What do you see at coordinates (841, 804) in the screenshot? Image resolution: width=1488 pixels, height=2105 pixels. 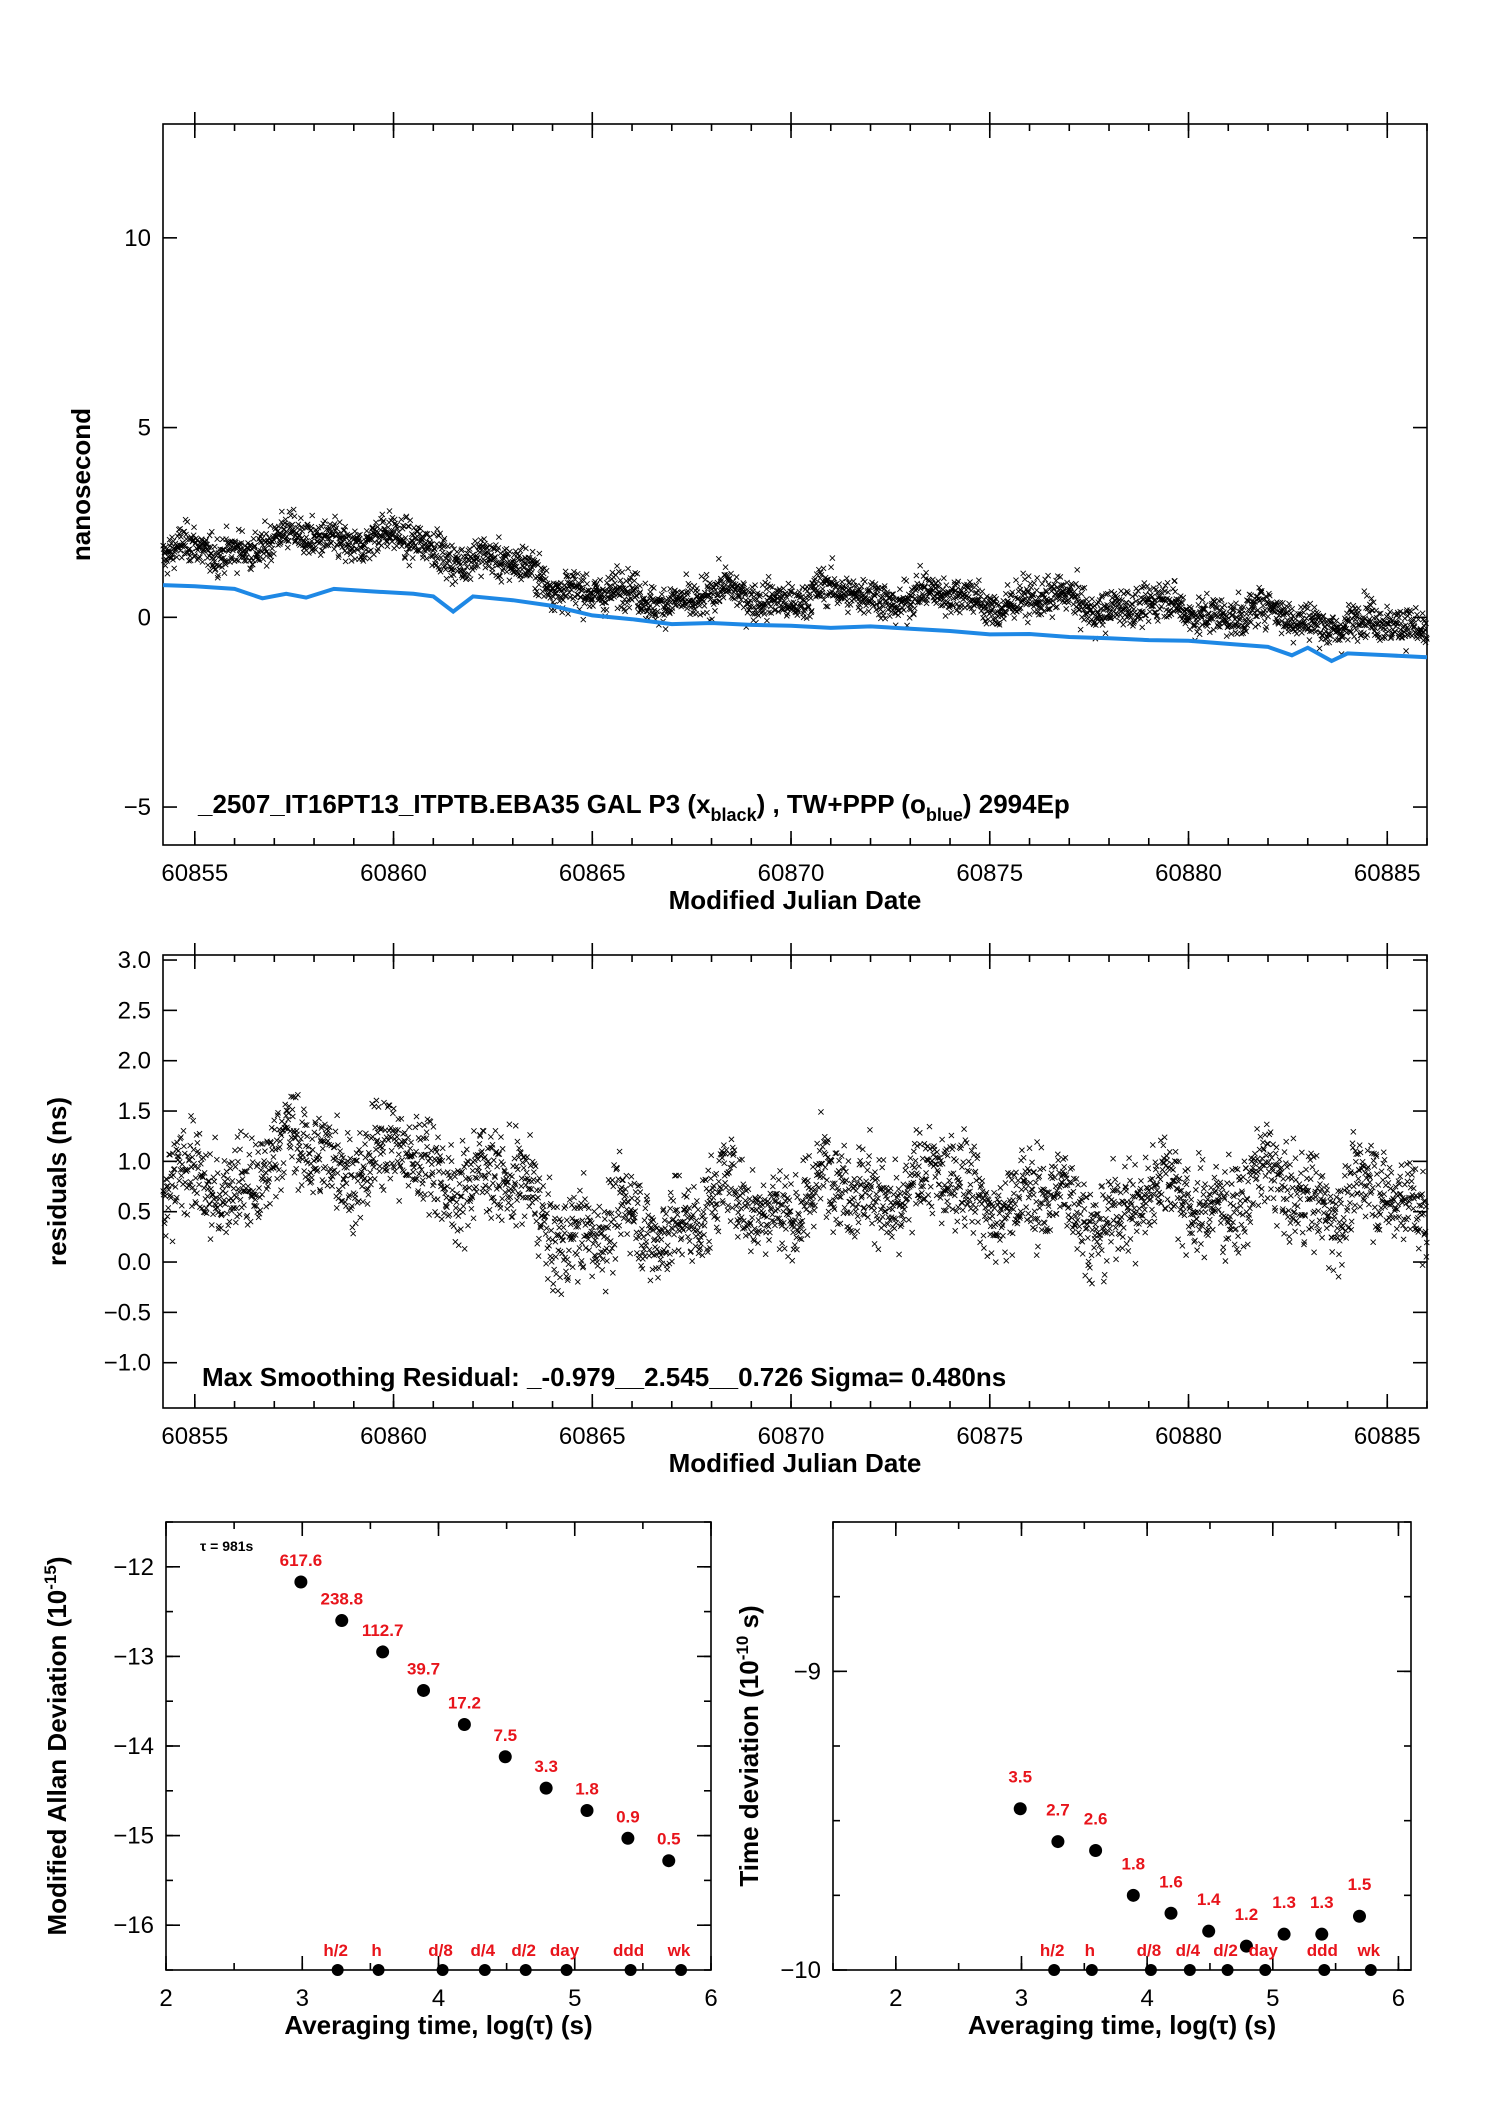 I see `annotation-mid: ) , TW+PPP (o` at bounding box center [841, 804].